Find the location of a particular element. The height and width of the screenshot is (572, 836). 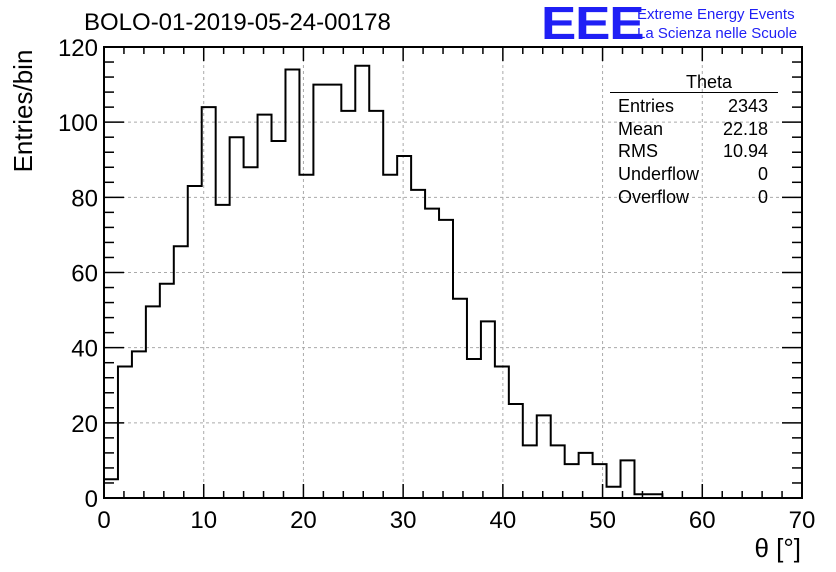

x-tick-label: 10 is located at coordinates (203, 520).